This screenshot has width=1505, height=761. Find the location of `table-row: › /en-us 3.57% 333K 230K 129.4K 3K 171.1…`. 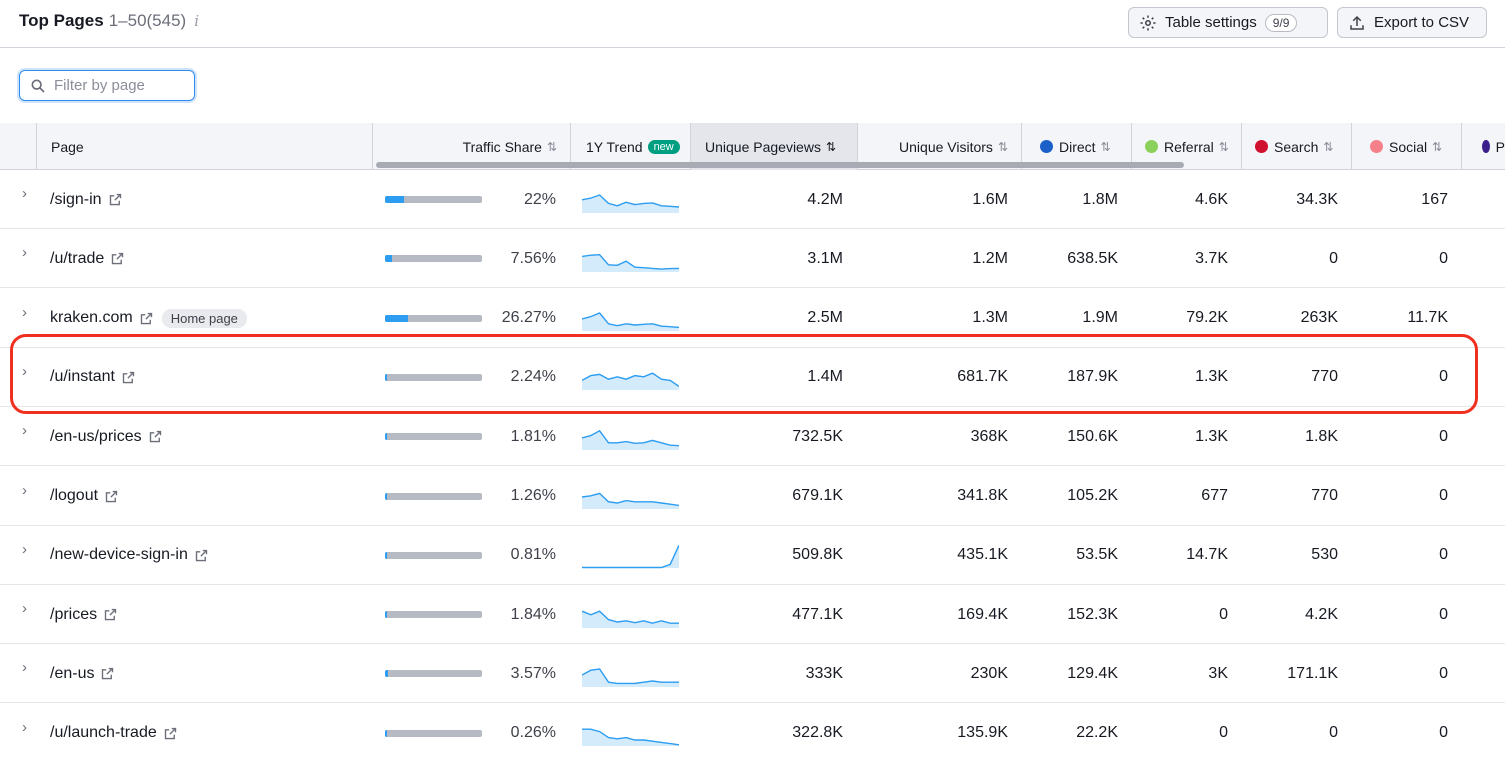

table-row: › /en-us 3.57% 333K 230K 129.4K 3K 171.1… is located at coordinates (752, 674).